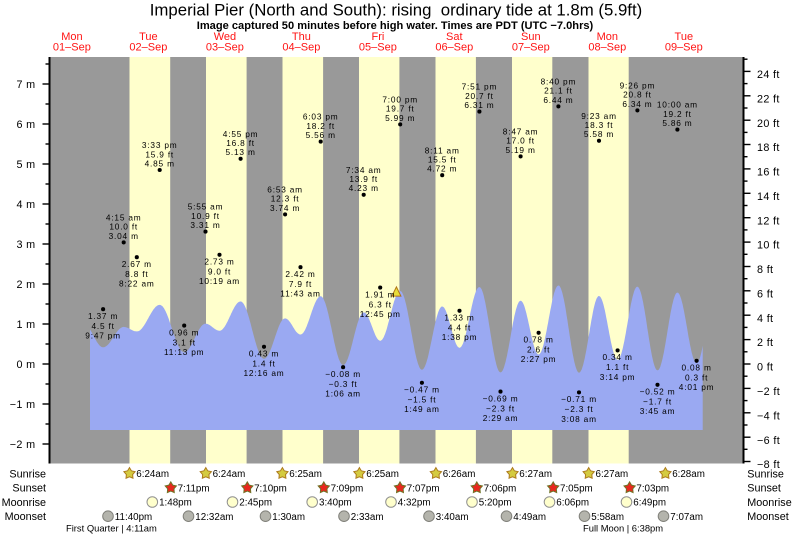 The height and width of the screenshot is (538, 793). Describe the element at coordinates (684, 48) in the screenshot. I see `svg-text: 09–Sep` at that location.